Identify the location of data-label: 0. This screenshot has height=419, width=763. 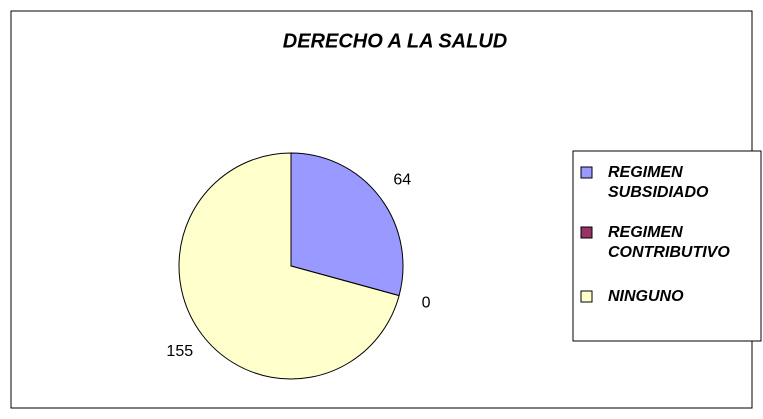
(426, 302).